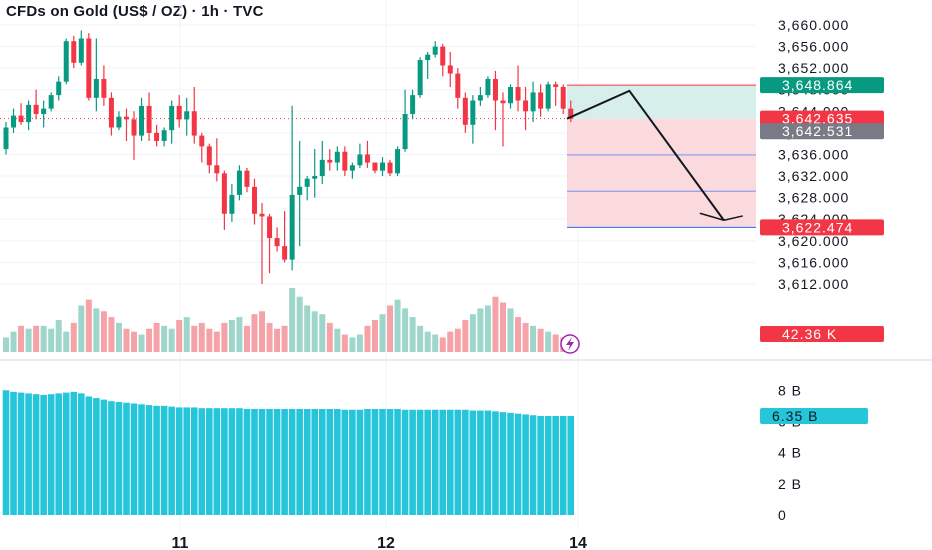 The height and width of the screenshot is (550, 932). Describe the element at coordinates (813, 154) in the screenshot. I see `price-tick-label: 3,636.000` at that location.